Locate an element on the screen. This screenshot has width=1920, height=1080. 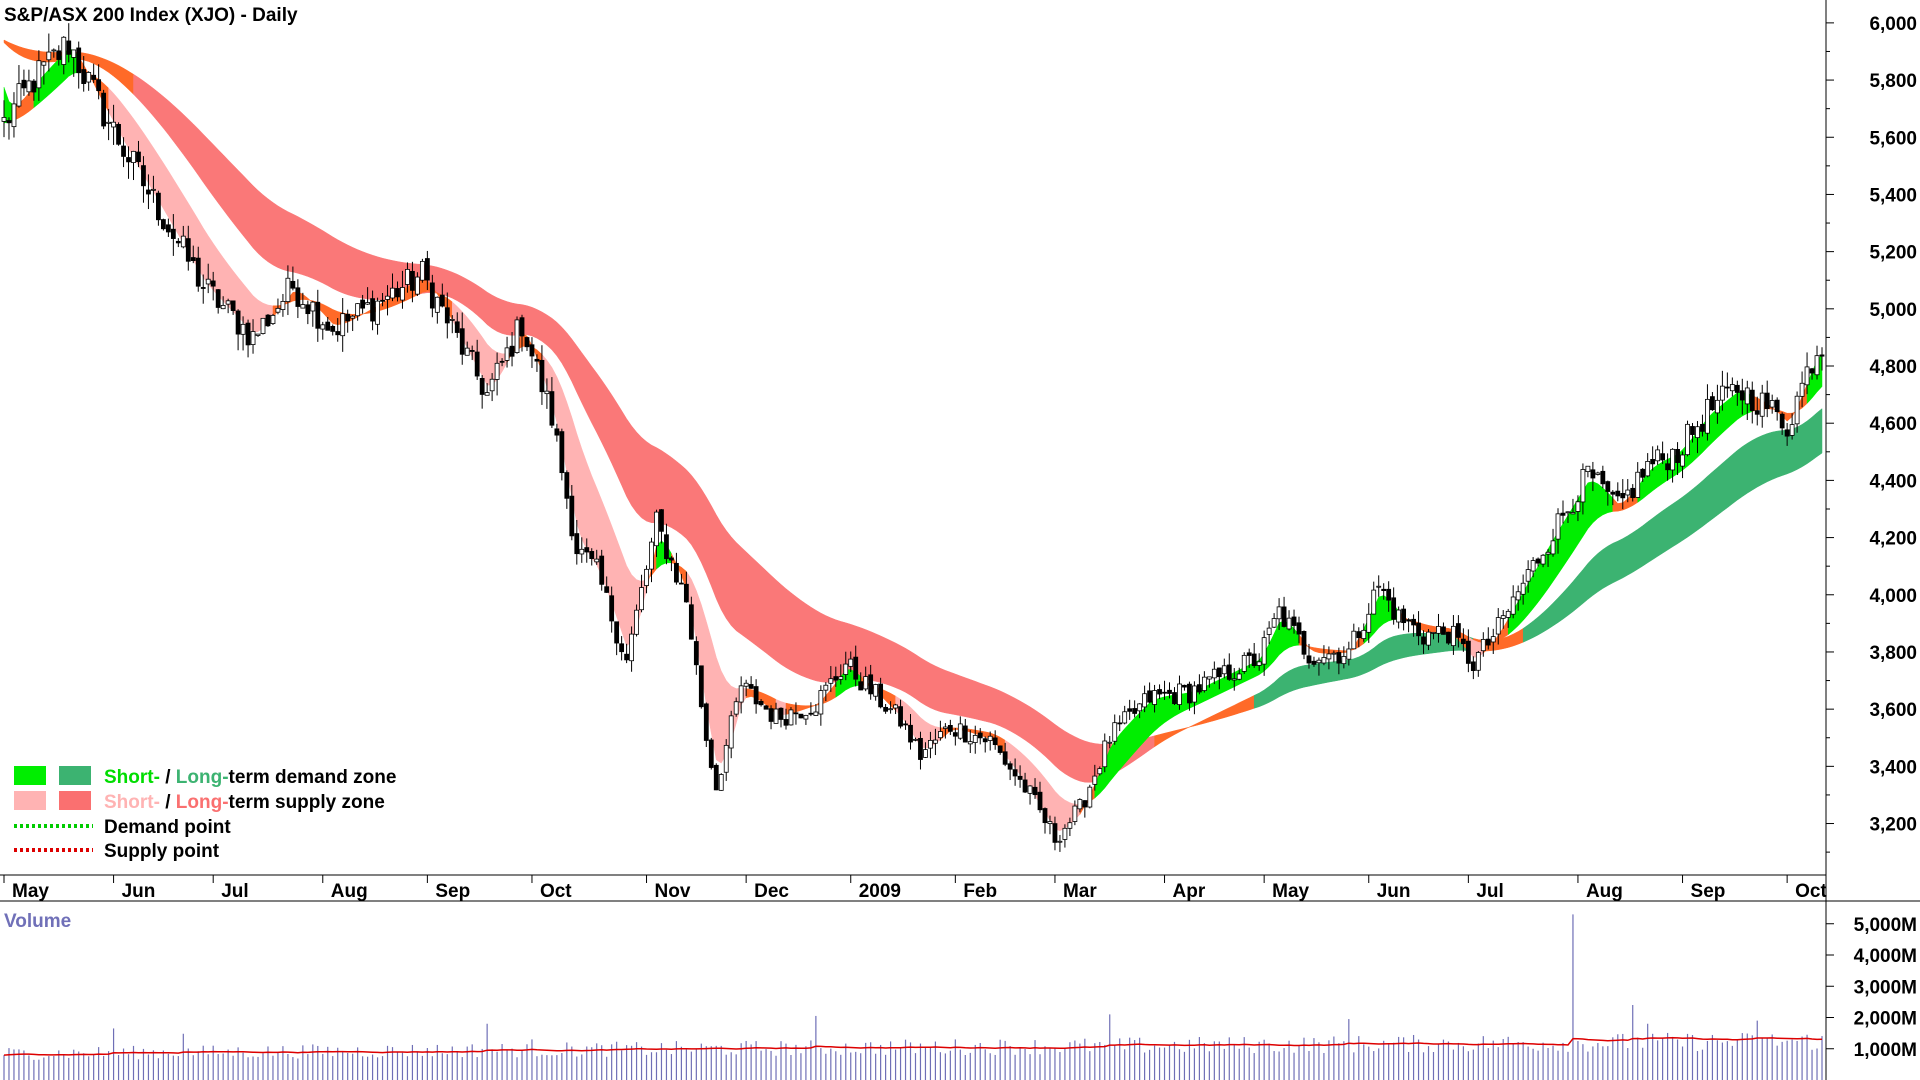
price-tick-label: 5,400 is located at coordinates (1893, 195).